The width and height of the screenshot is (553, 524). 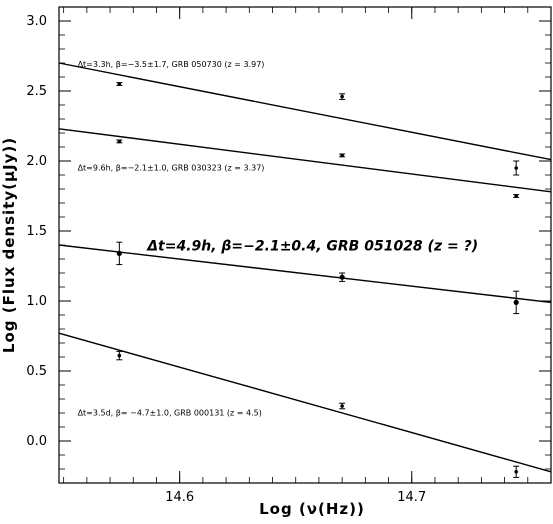 I want to click on y-tick-label: 1.5, so click(x=36, y=231).